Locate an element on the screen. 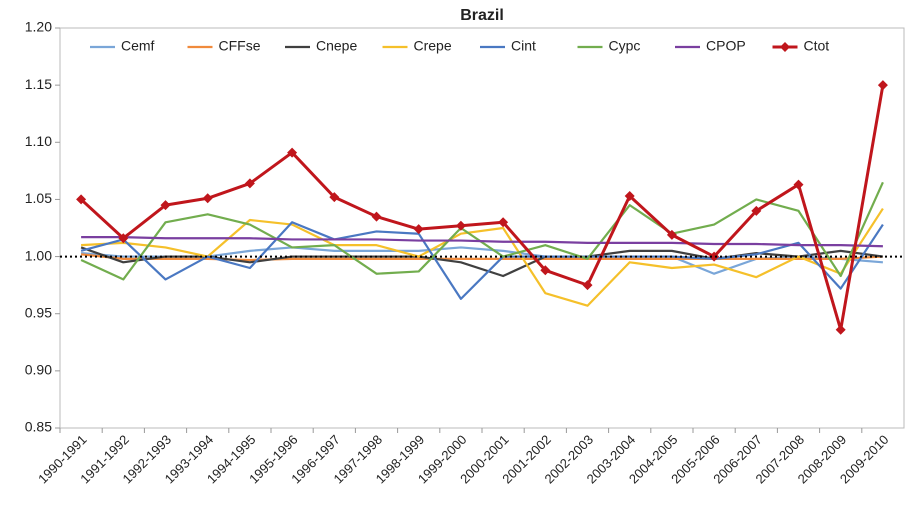  legend-label: Ctot is located at coordinates (817, 46).